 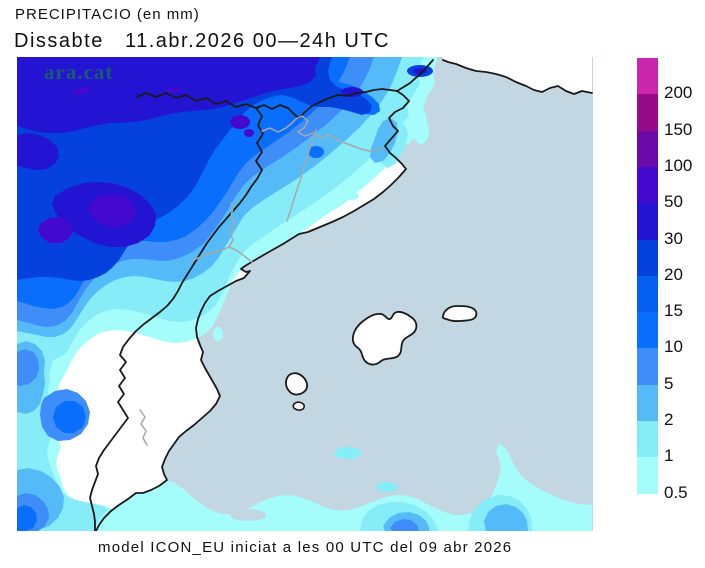 I want to click on legend-value-label: 2, so click(x=669, y=419).